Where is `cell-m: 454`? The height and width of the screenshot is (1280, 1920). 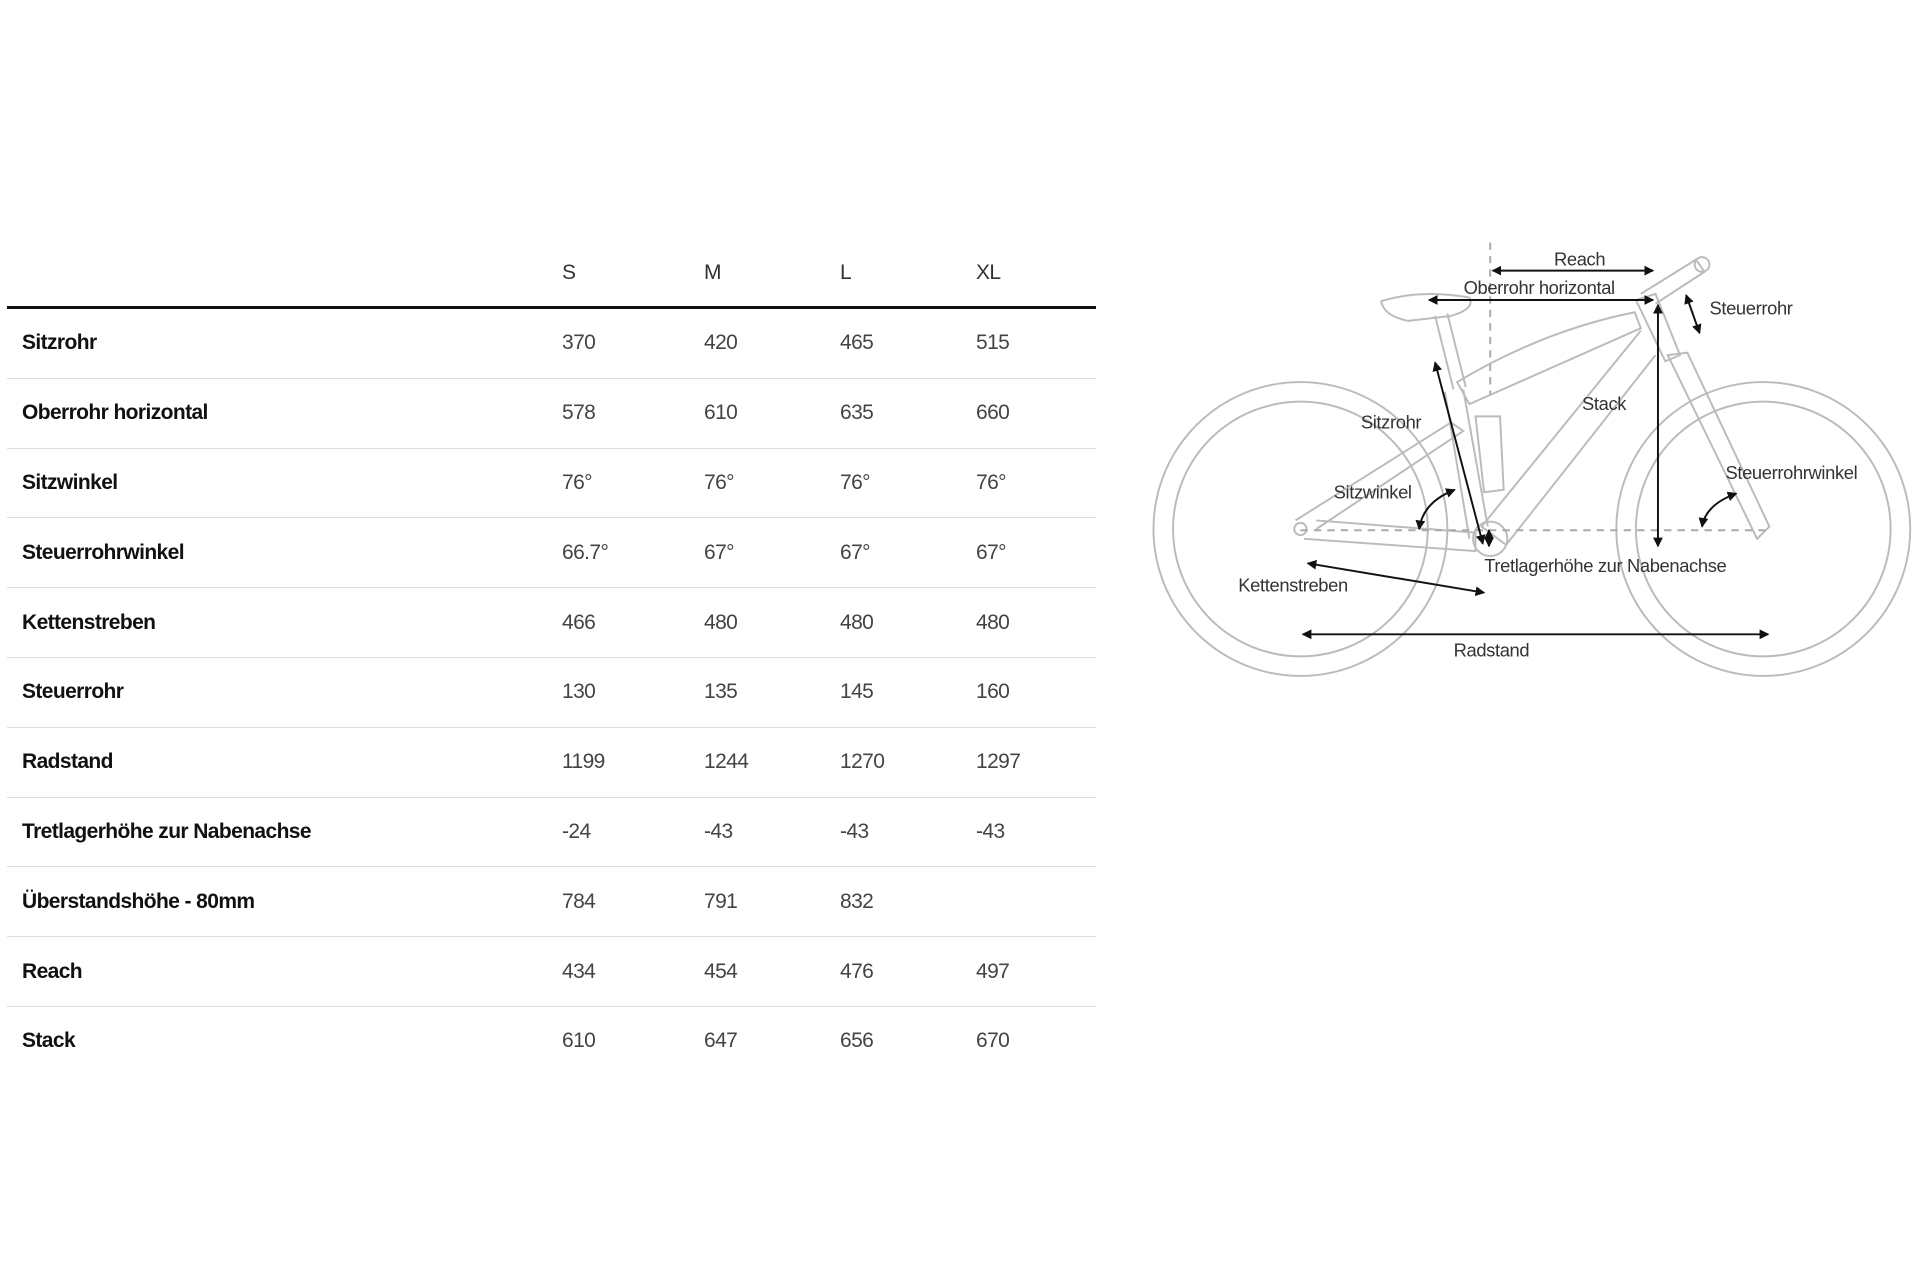 cell-m: 454 is located at coordinates (721, 971).